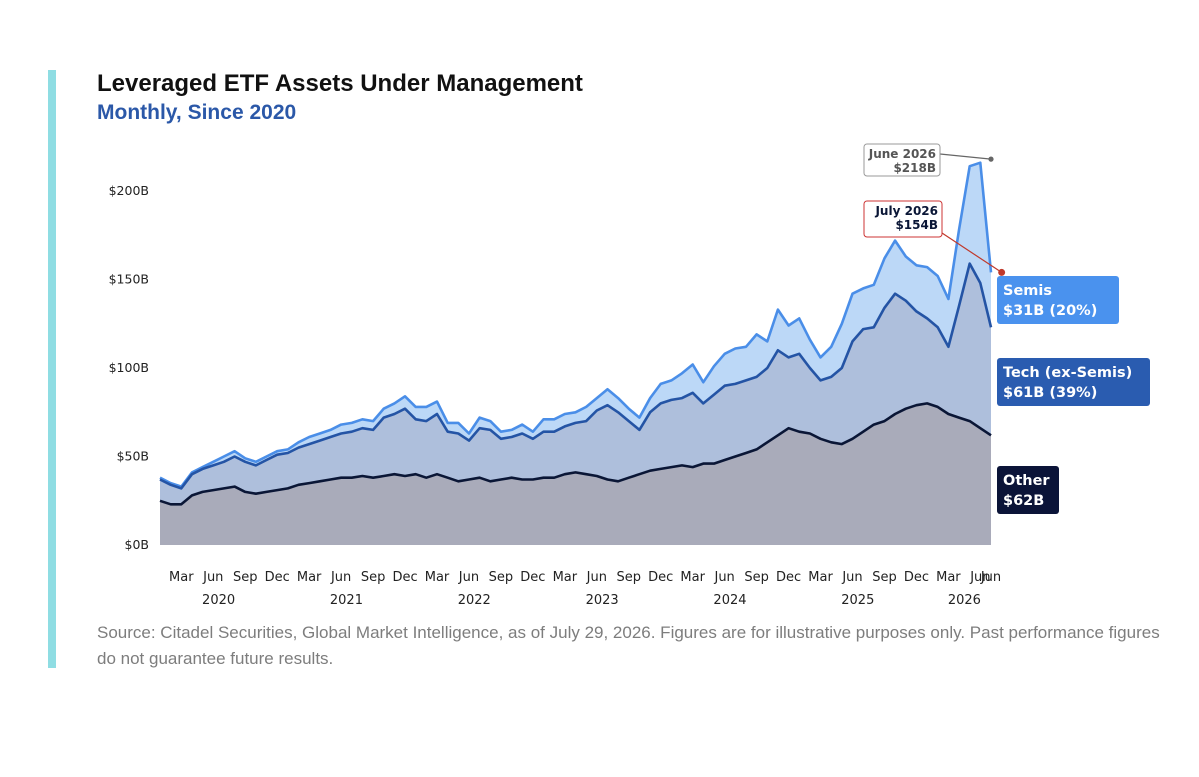 Image resolution: width=1199 pixels, height=777 pixels. I want to click on y-tick-label: $0B, so click(137, 544).